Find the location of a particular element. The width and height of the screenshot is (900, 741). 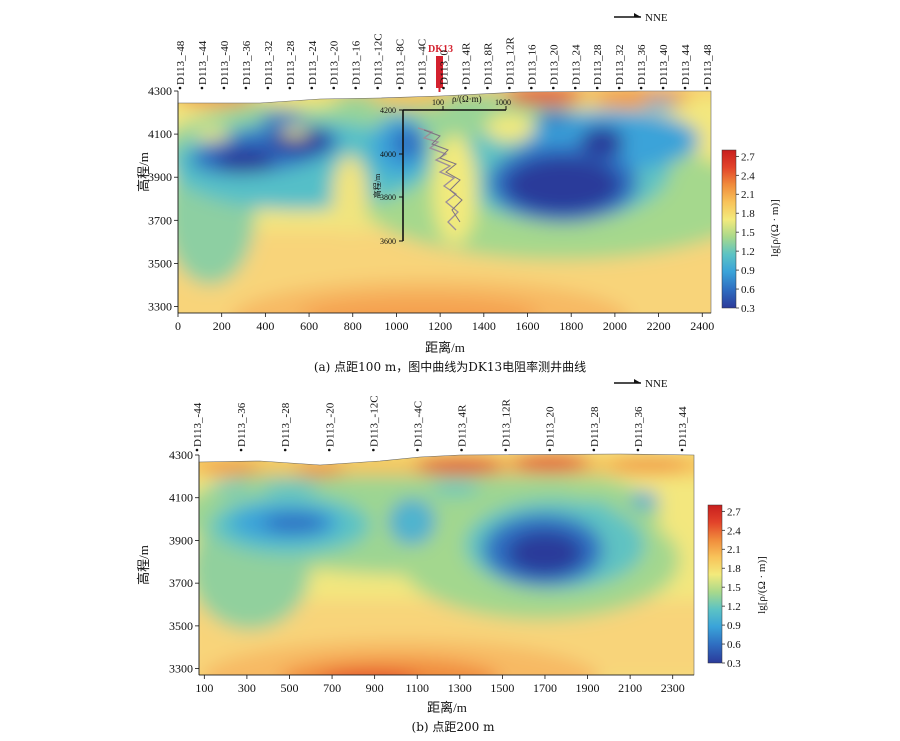

colorbar-b is located at coordinates (715, 584).